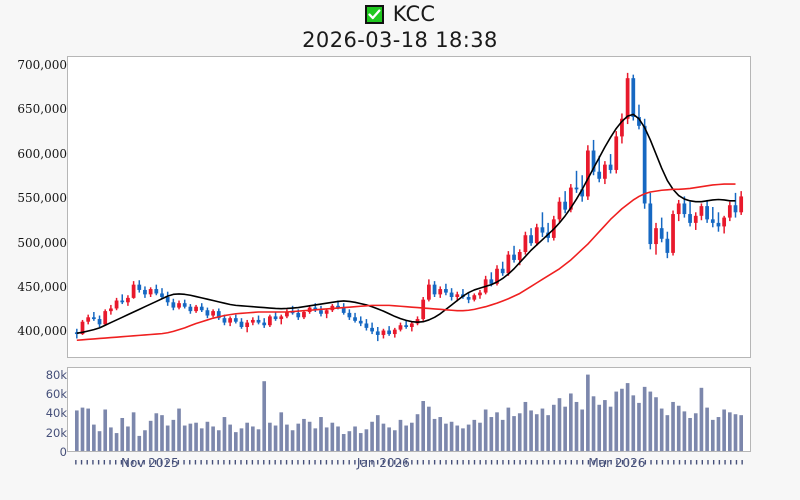 Image resolution: width=800 pixels, height=500 pixels. What do you see at coordinates (42, 109) in the screenshot?
I see `price-y-tick-label: 650,000` at bounding box center [42, 109].